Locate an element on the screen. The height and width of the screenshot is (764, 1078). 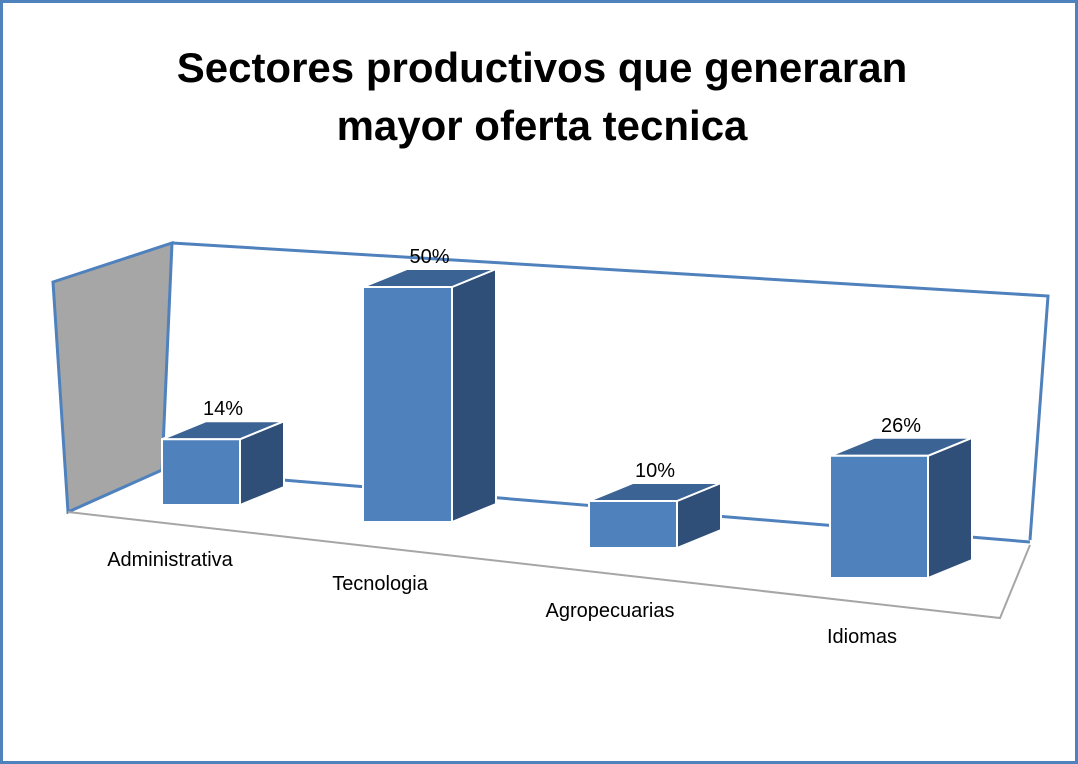
x-tick-label: Agropecuarias is located at coordinates (610, 611).